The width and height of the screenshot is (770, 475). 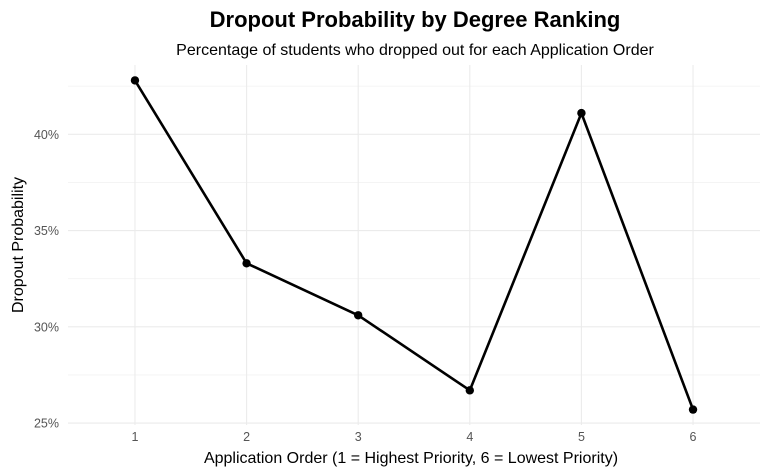 What do you see at coordinates (415, 19) in the screenshot?
I see `chart-title: Dropout Probability by Degree Ranking` at bounding box center [415, 19].